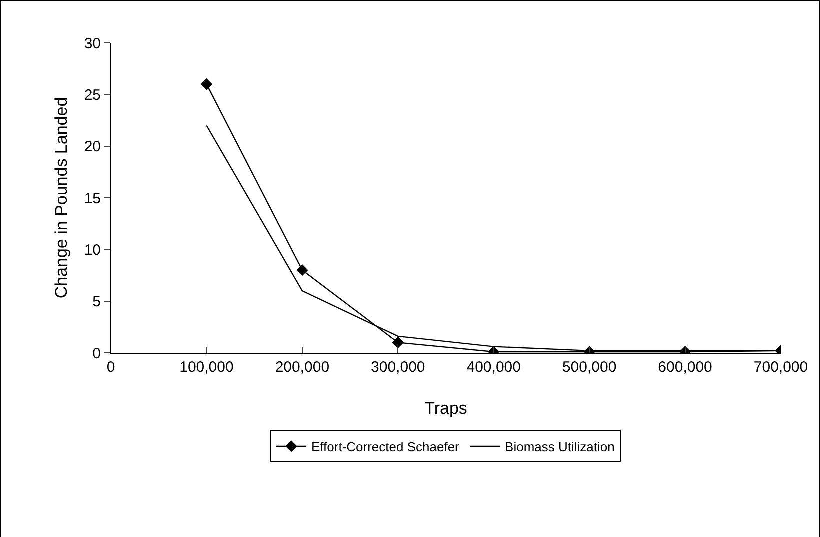  Describe the element at coordinates (398, 367) in the screenshot. I see `x-tick-label: 300,000` at that location.